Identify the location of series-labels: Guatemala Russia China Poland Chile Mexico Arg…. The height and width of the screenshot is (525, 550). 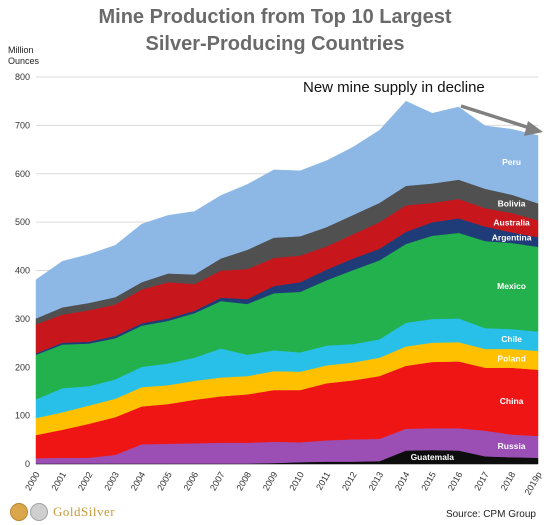
(471, 309).